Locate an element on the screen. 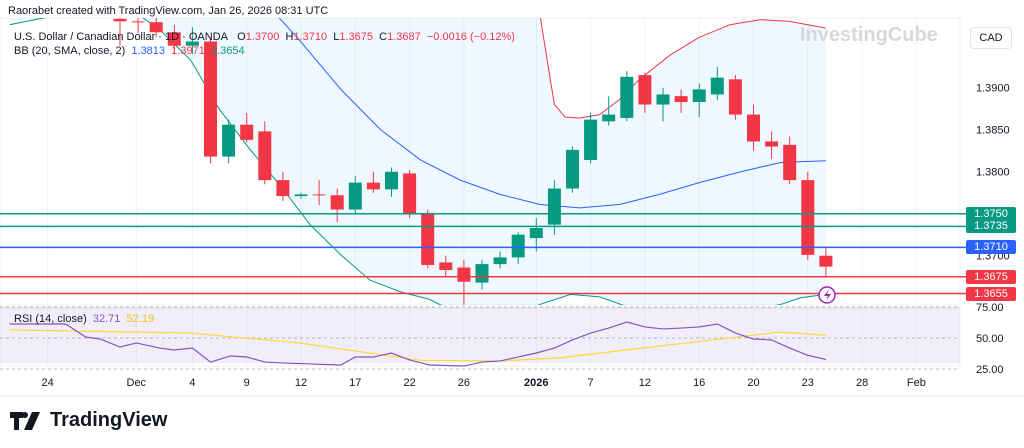  price-tick: 1.3800 is located at coordinates (993, 173).